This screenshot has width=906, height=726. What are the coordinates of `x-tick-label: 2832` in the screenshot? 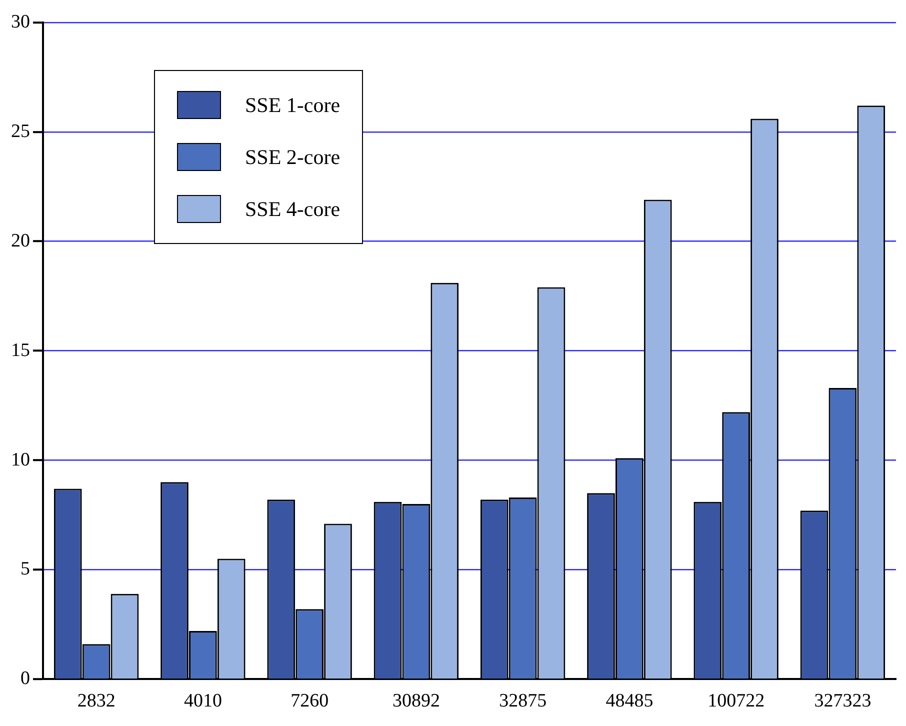 It's located at (96, 701).